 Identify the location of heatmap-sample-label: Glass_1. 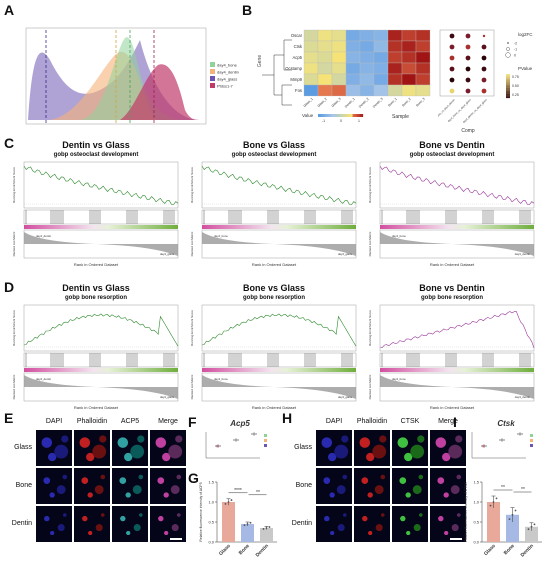
(308, 102).